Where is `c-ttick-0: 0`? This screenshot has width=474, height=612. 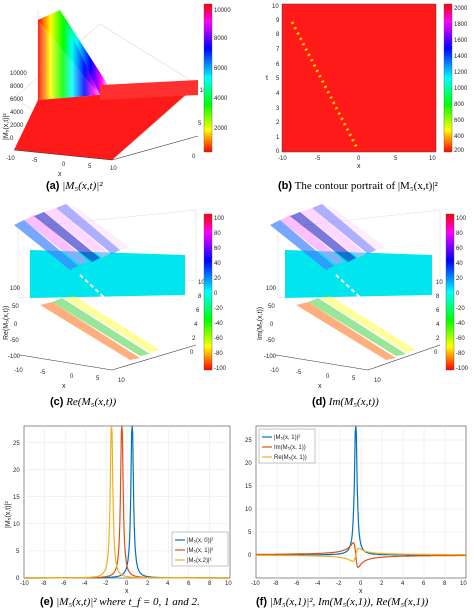
c-ttick-0: 0 is located at coordinates (192, 353).